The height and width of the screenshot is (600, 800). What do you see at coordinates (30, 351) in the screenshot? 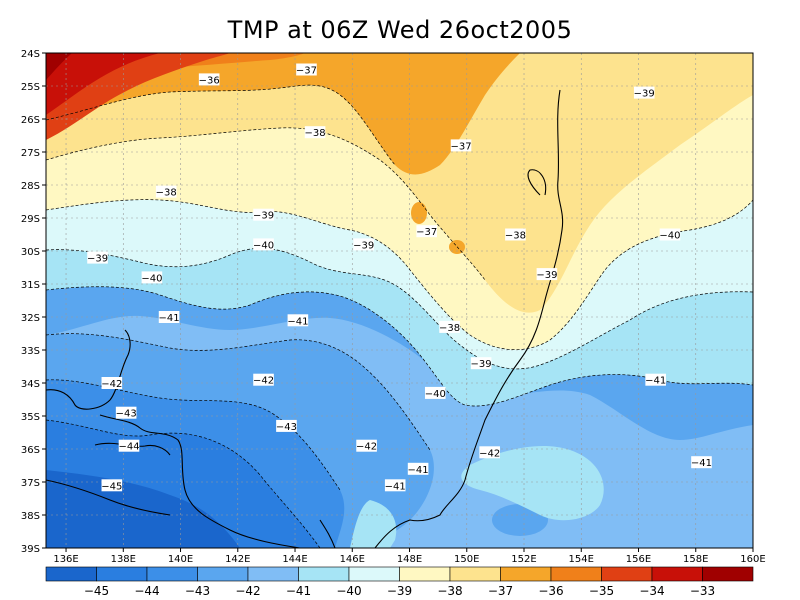
I see `lat-tick-label: 33S` at bounding box center [30, 351].